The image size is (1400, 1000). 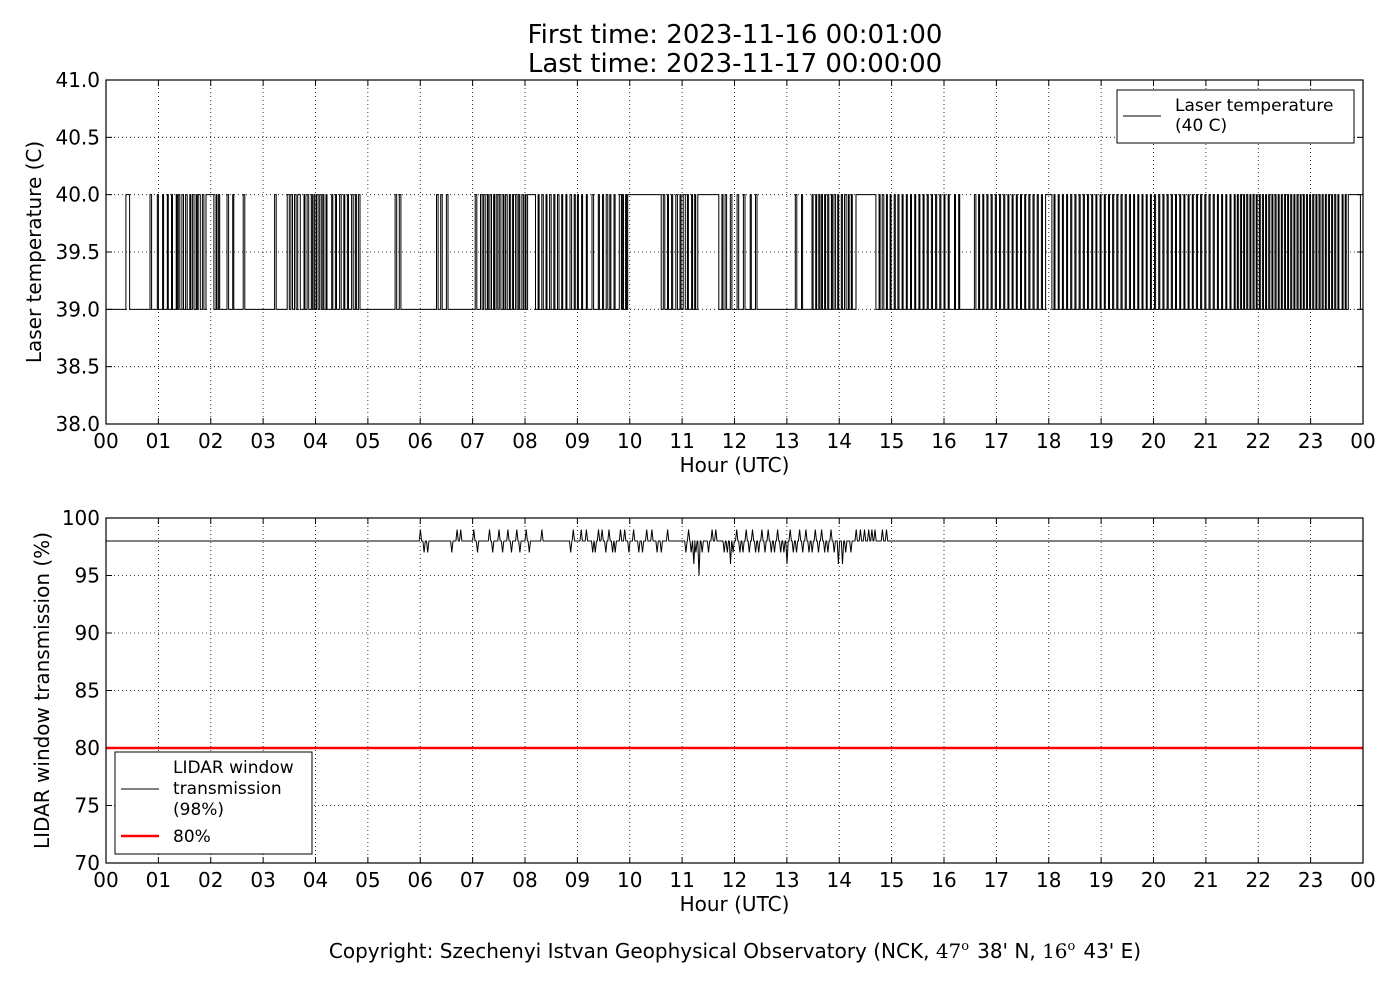 I want to click on lidar-transmission-series-line, so click(x=734, y=552).